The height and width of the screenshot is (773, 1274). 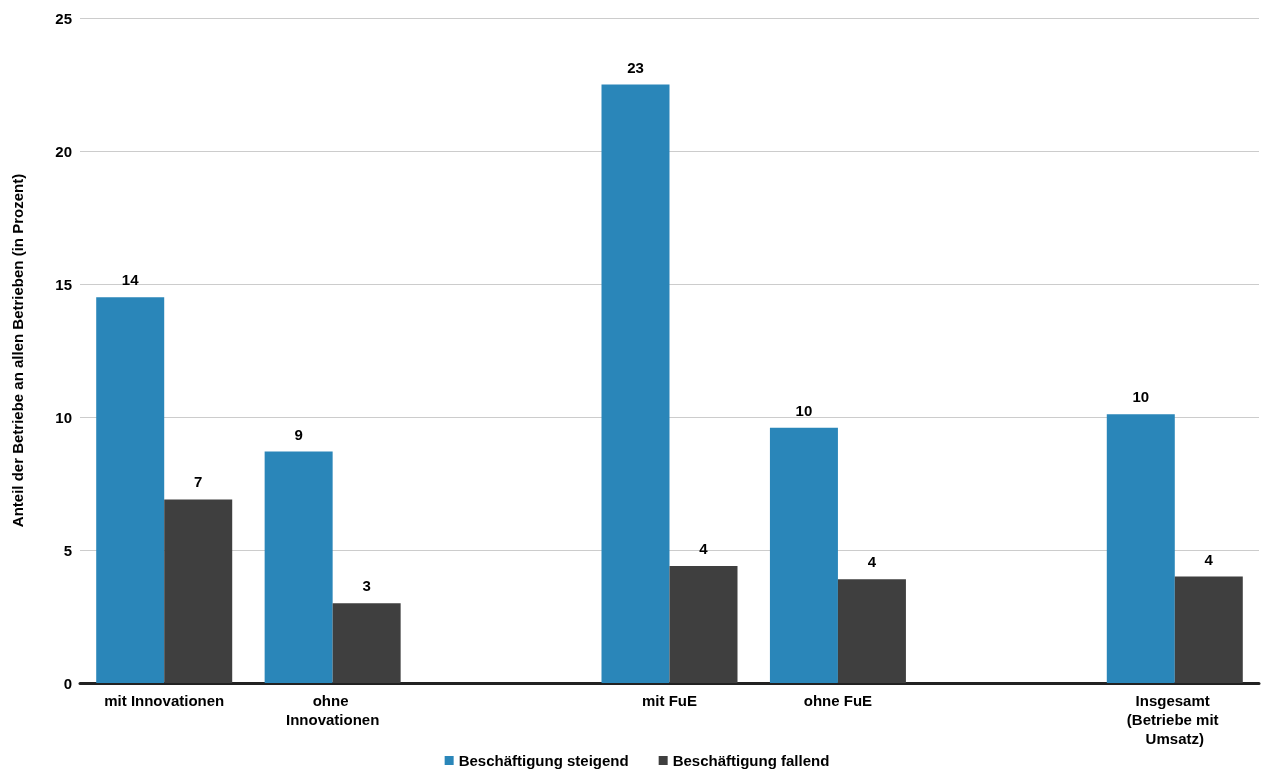 I want to click on legend-label: Beschäftigung fallend, so click(x=751, y=760).